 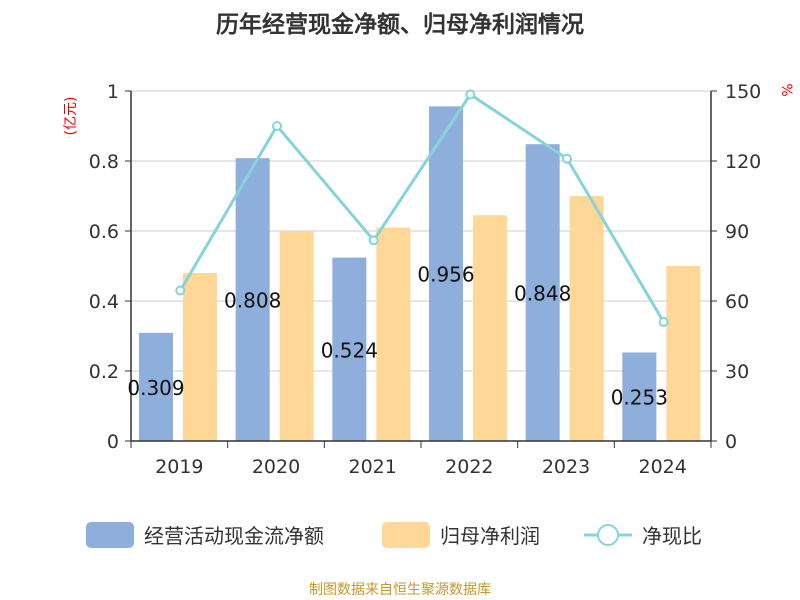 I want to click on cashflow-data-label: 0.524, so click(x=349, y=350).